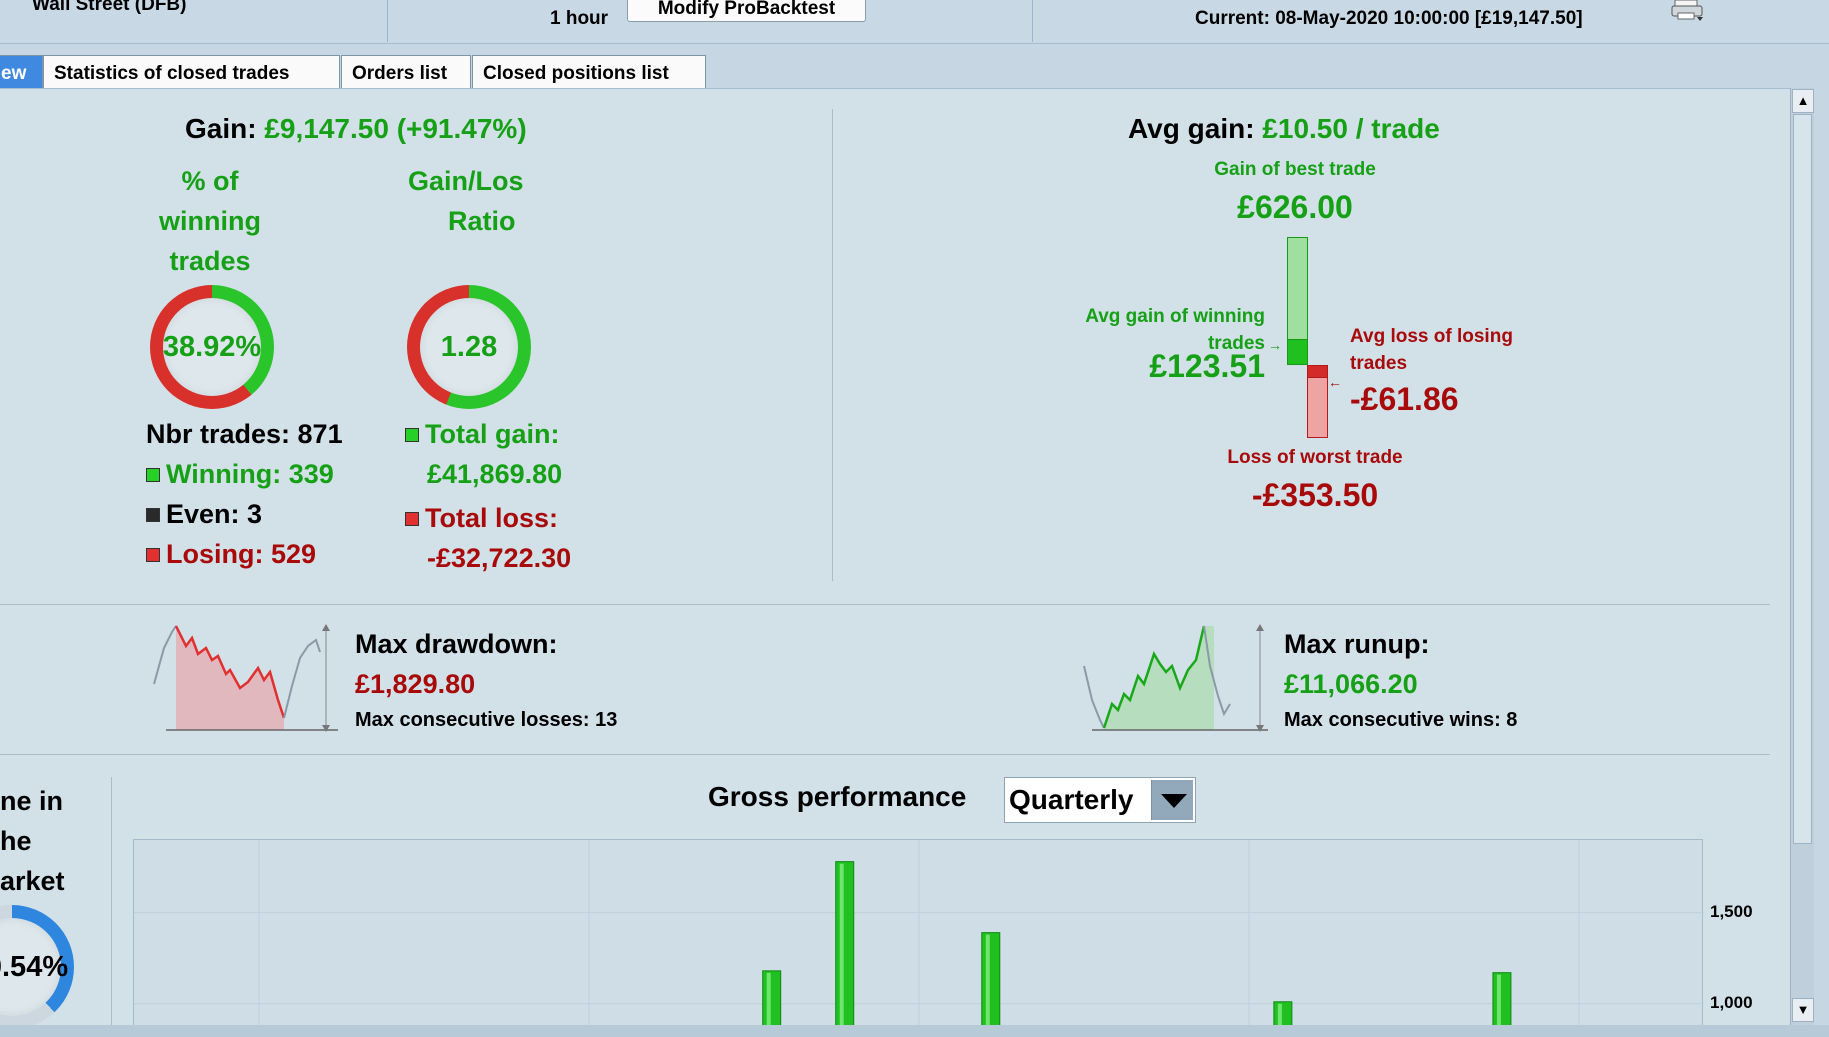 This screenshot has height=1037, width=1829. I want to click on title-line: ne in, so click(32, 801).